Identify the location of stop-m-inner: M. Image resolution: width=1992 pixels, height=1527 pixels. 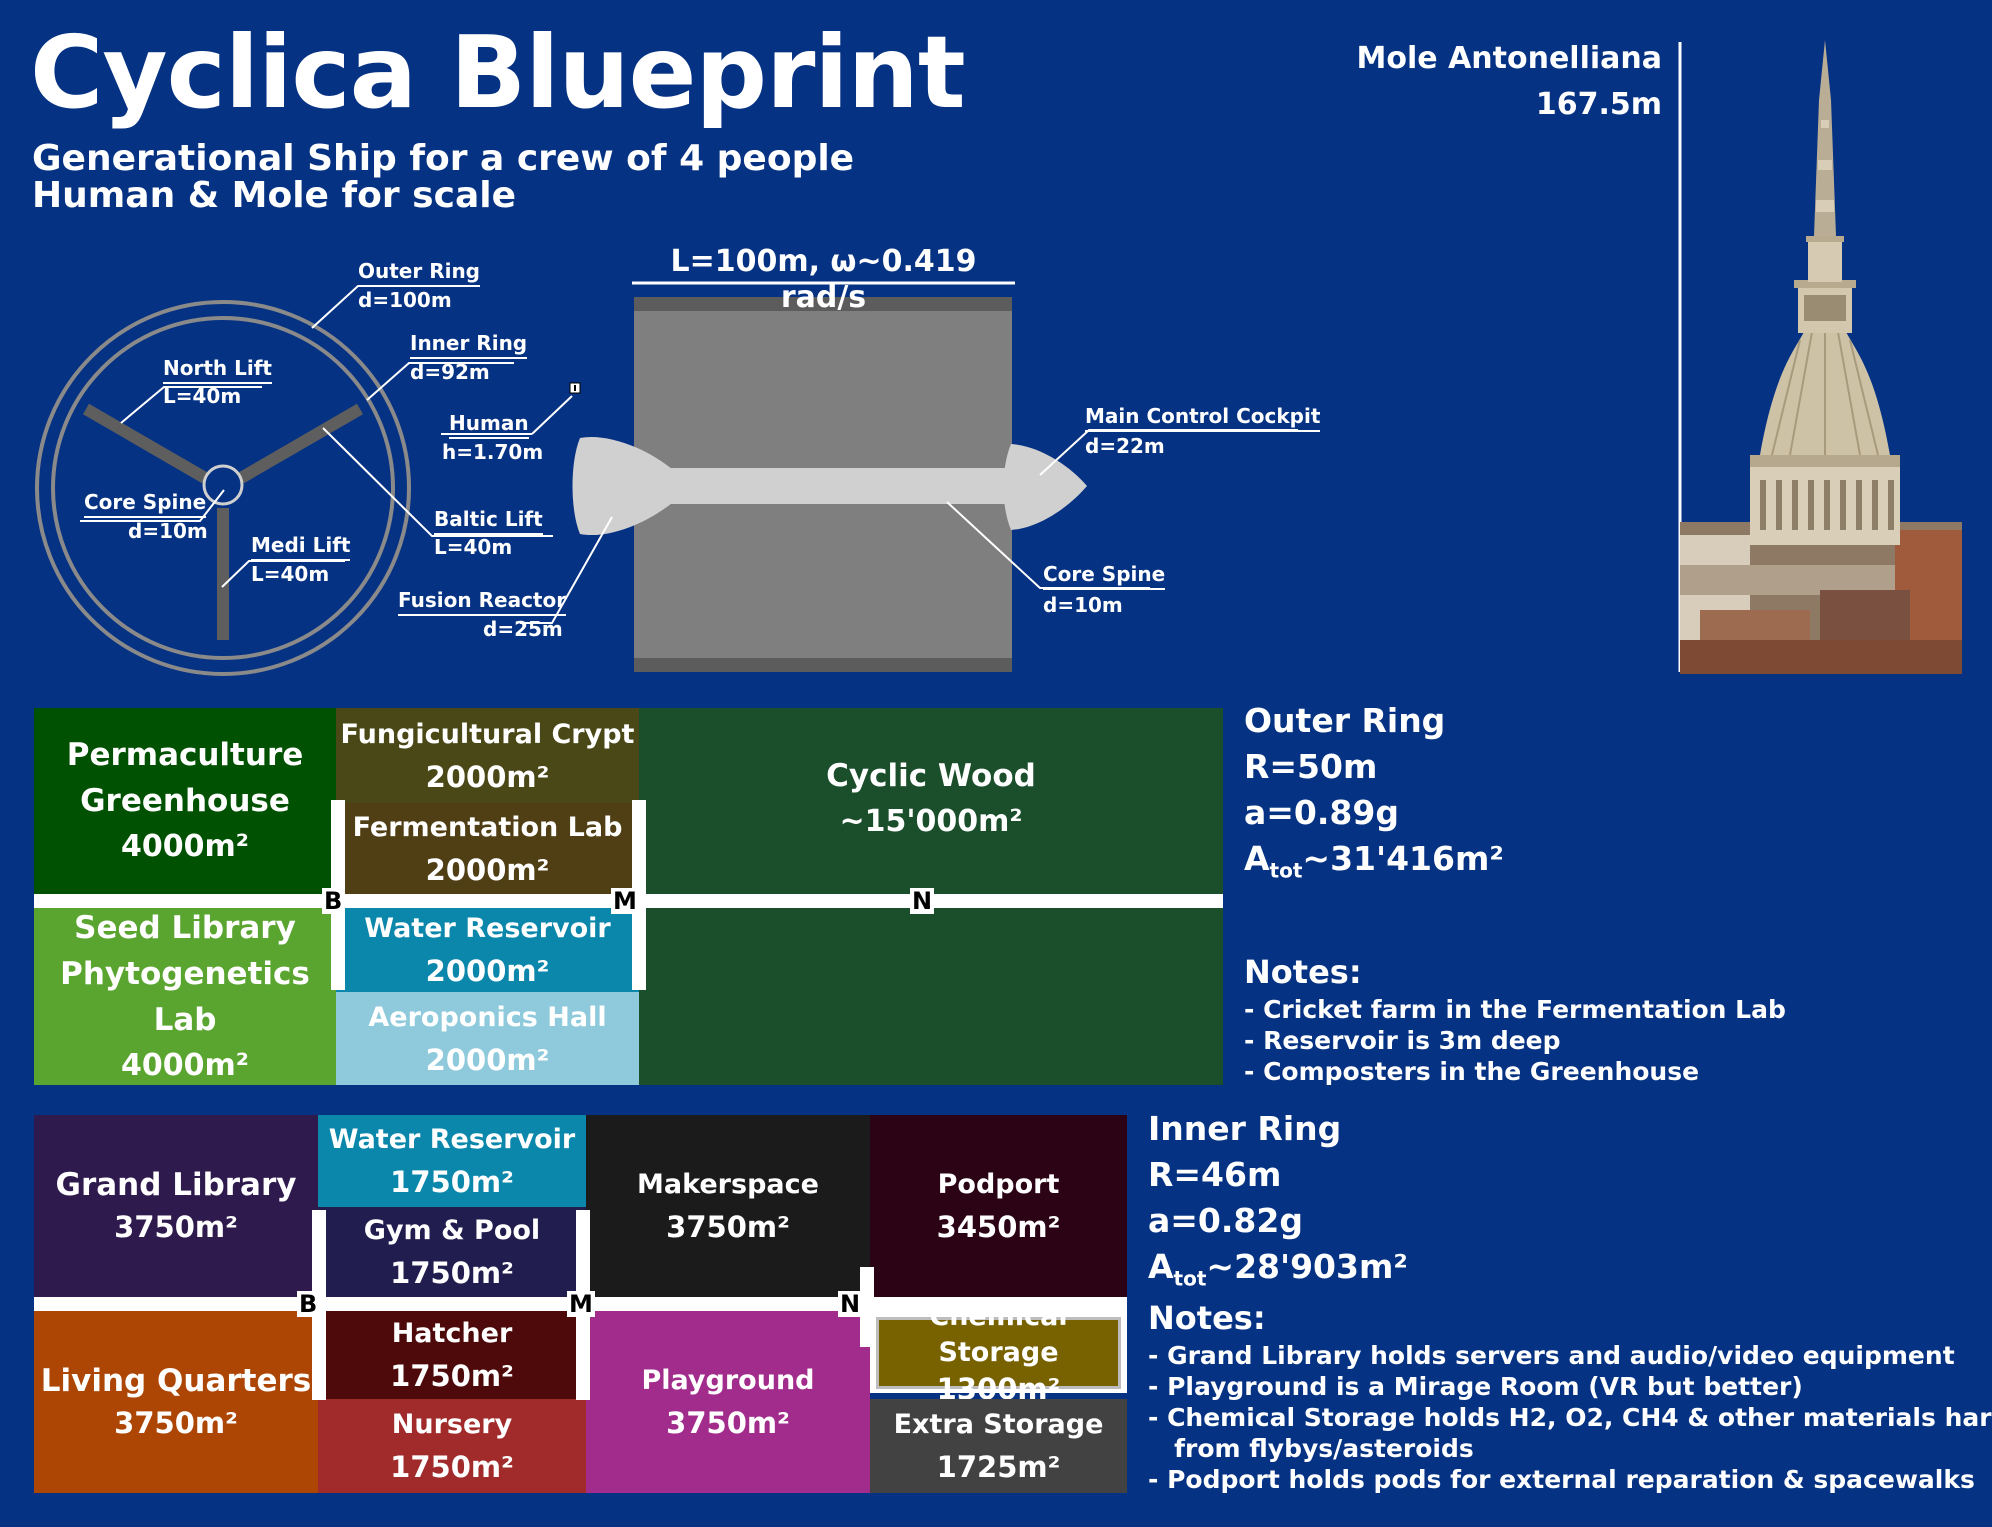
(581, 1304).